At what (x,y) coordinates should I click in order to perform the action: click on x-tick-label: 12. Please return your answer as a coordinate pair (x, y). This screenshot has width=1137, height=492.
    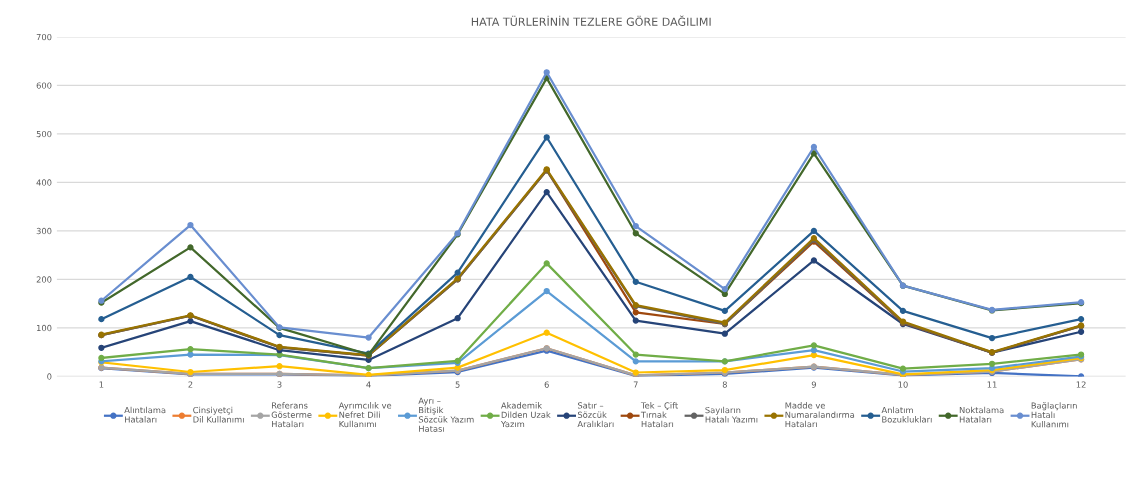
    Looking at the image, I should click on (1081, 384).